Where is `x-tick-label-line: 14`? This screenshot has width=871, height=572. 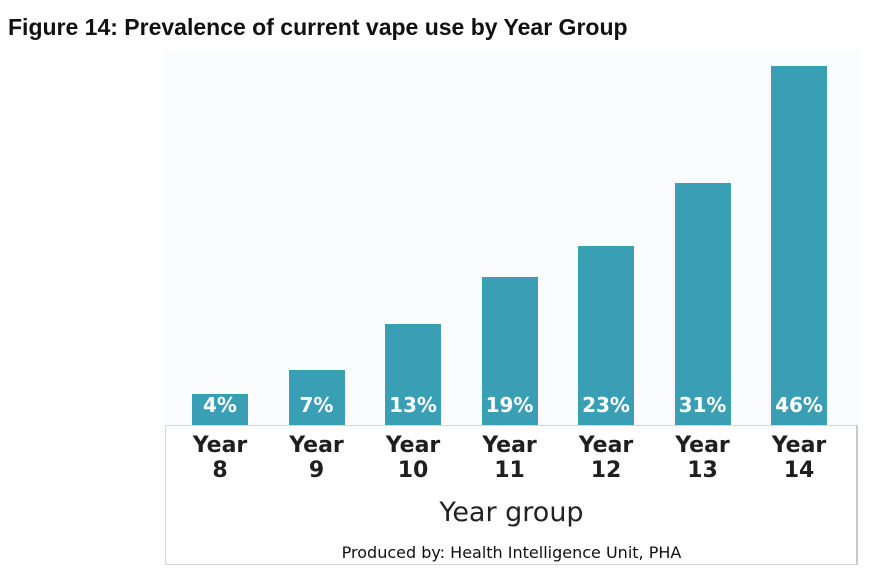
x-tick-label-line: 14 is located at coordinates (799, 470).